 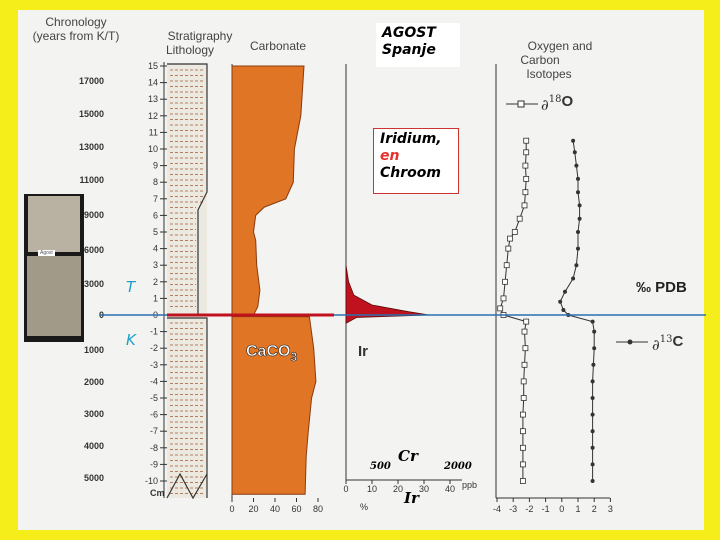 I want to click on legend-oxygen-label: ∂18O, so click(x=557, y=103).